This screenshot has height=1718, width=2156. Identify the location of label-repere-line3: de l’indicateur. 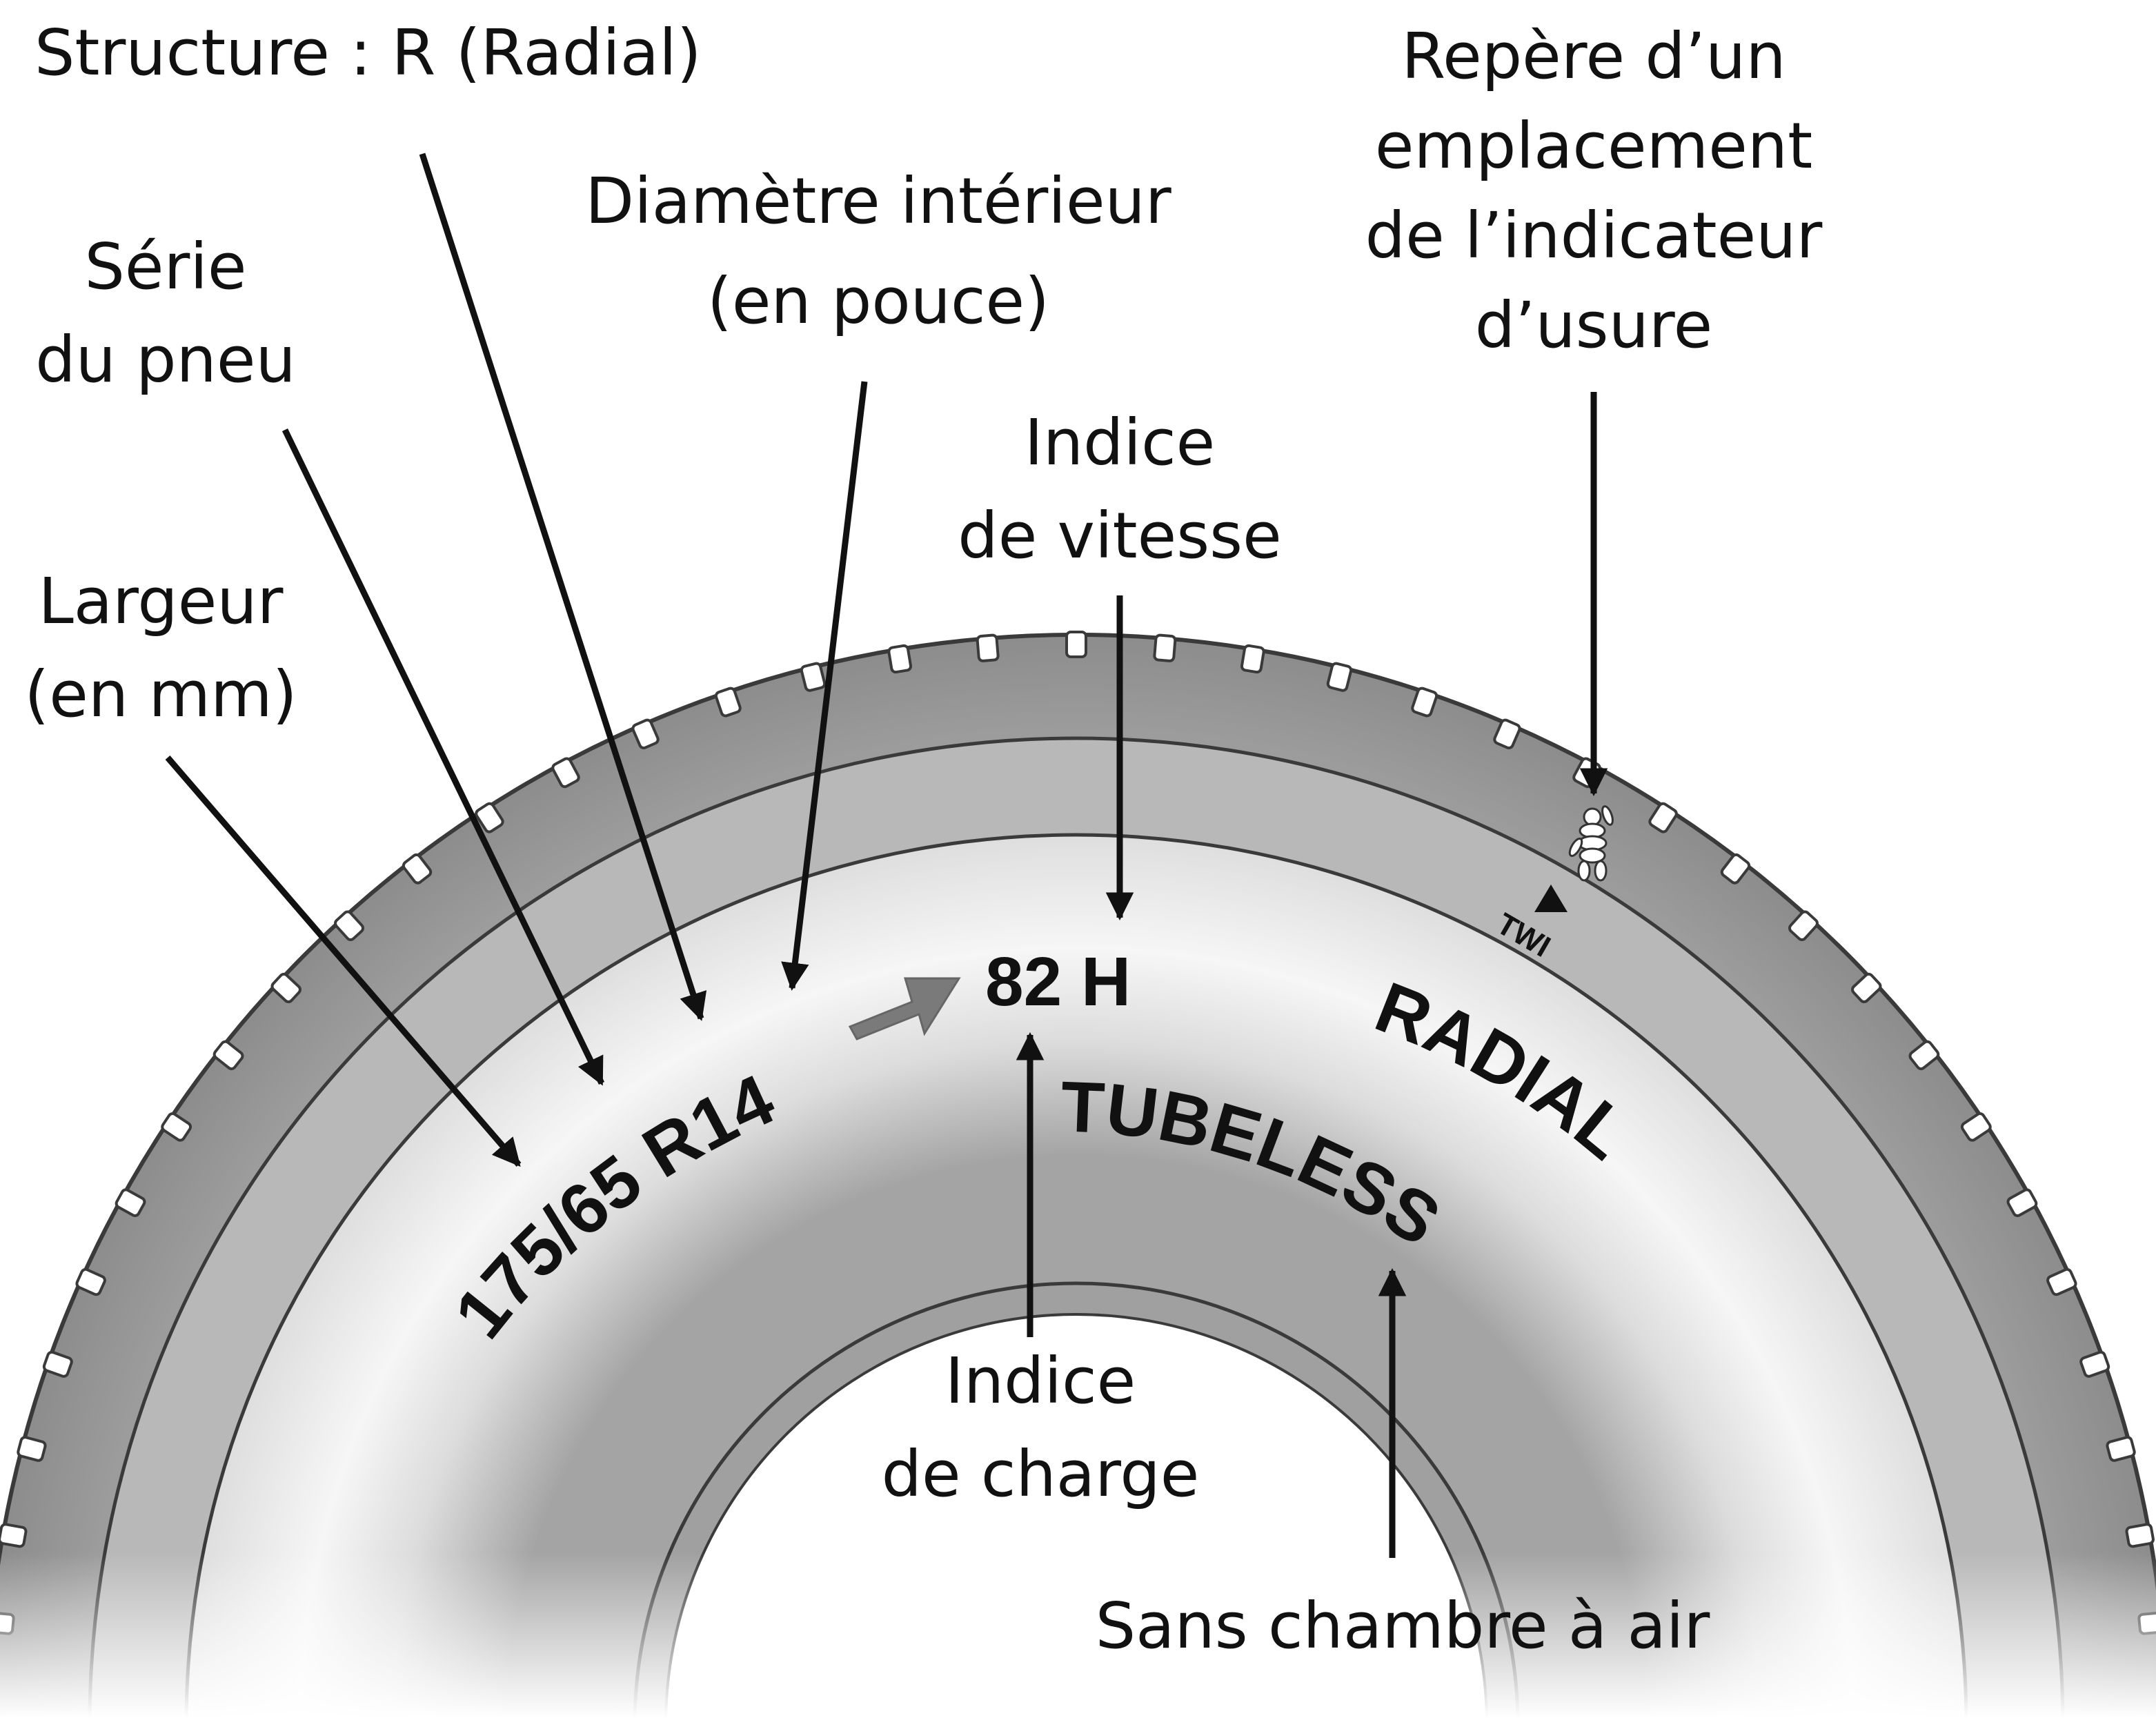
(1594, 236).